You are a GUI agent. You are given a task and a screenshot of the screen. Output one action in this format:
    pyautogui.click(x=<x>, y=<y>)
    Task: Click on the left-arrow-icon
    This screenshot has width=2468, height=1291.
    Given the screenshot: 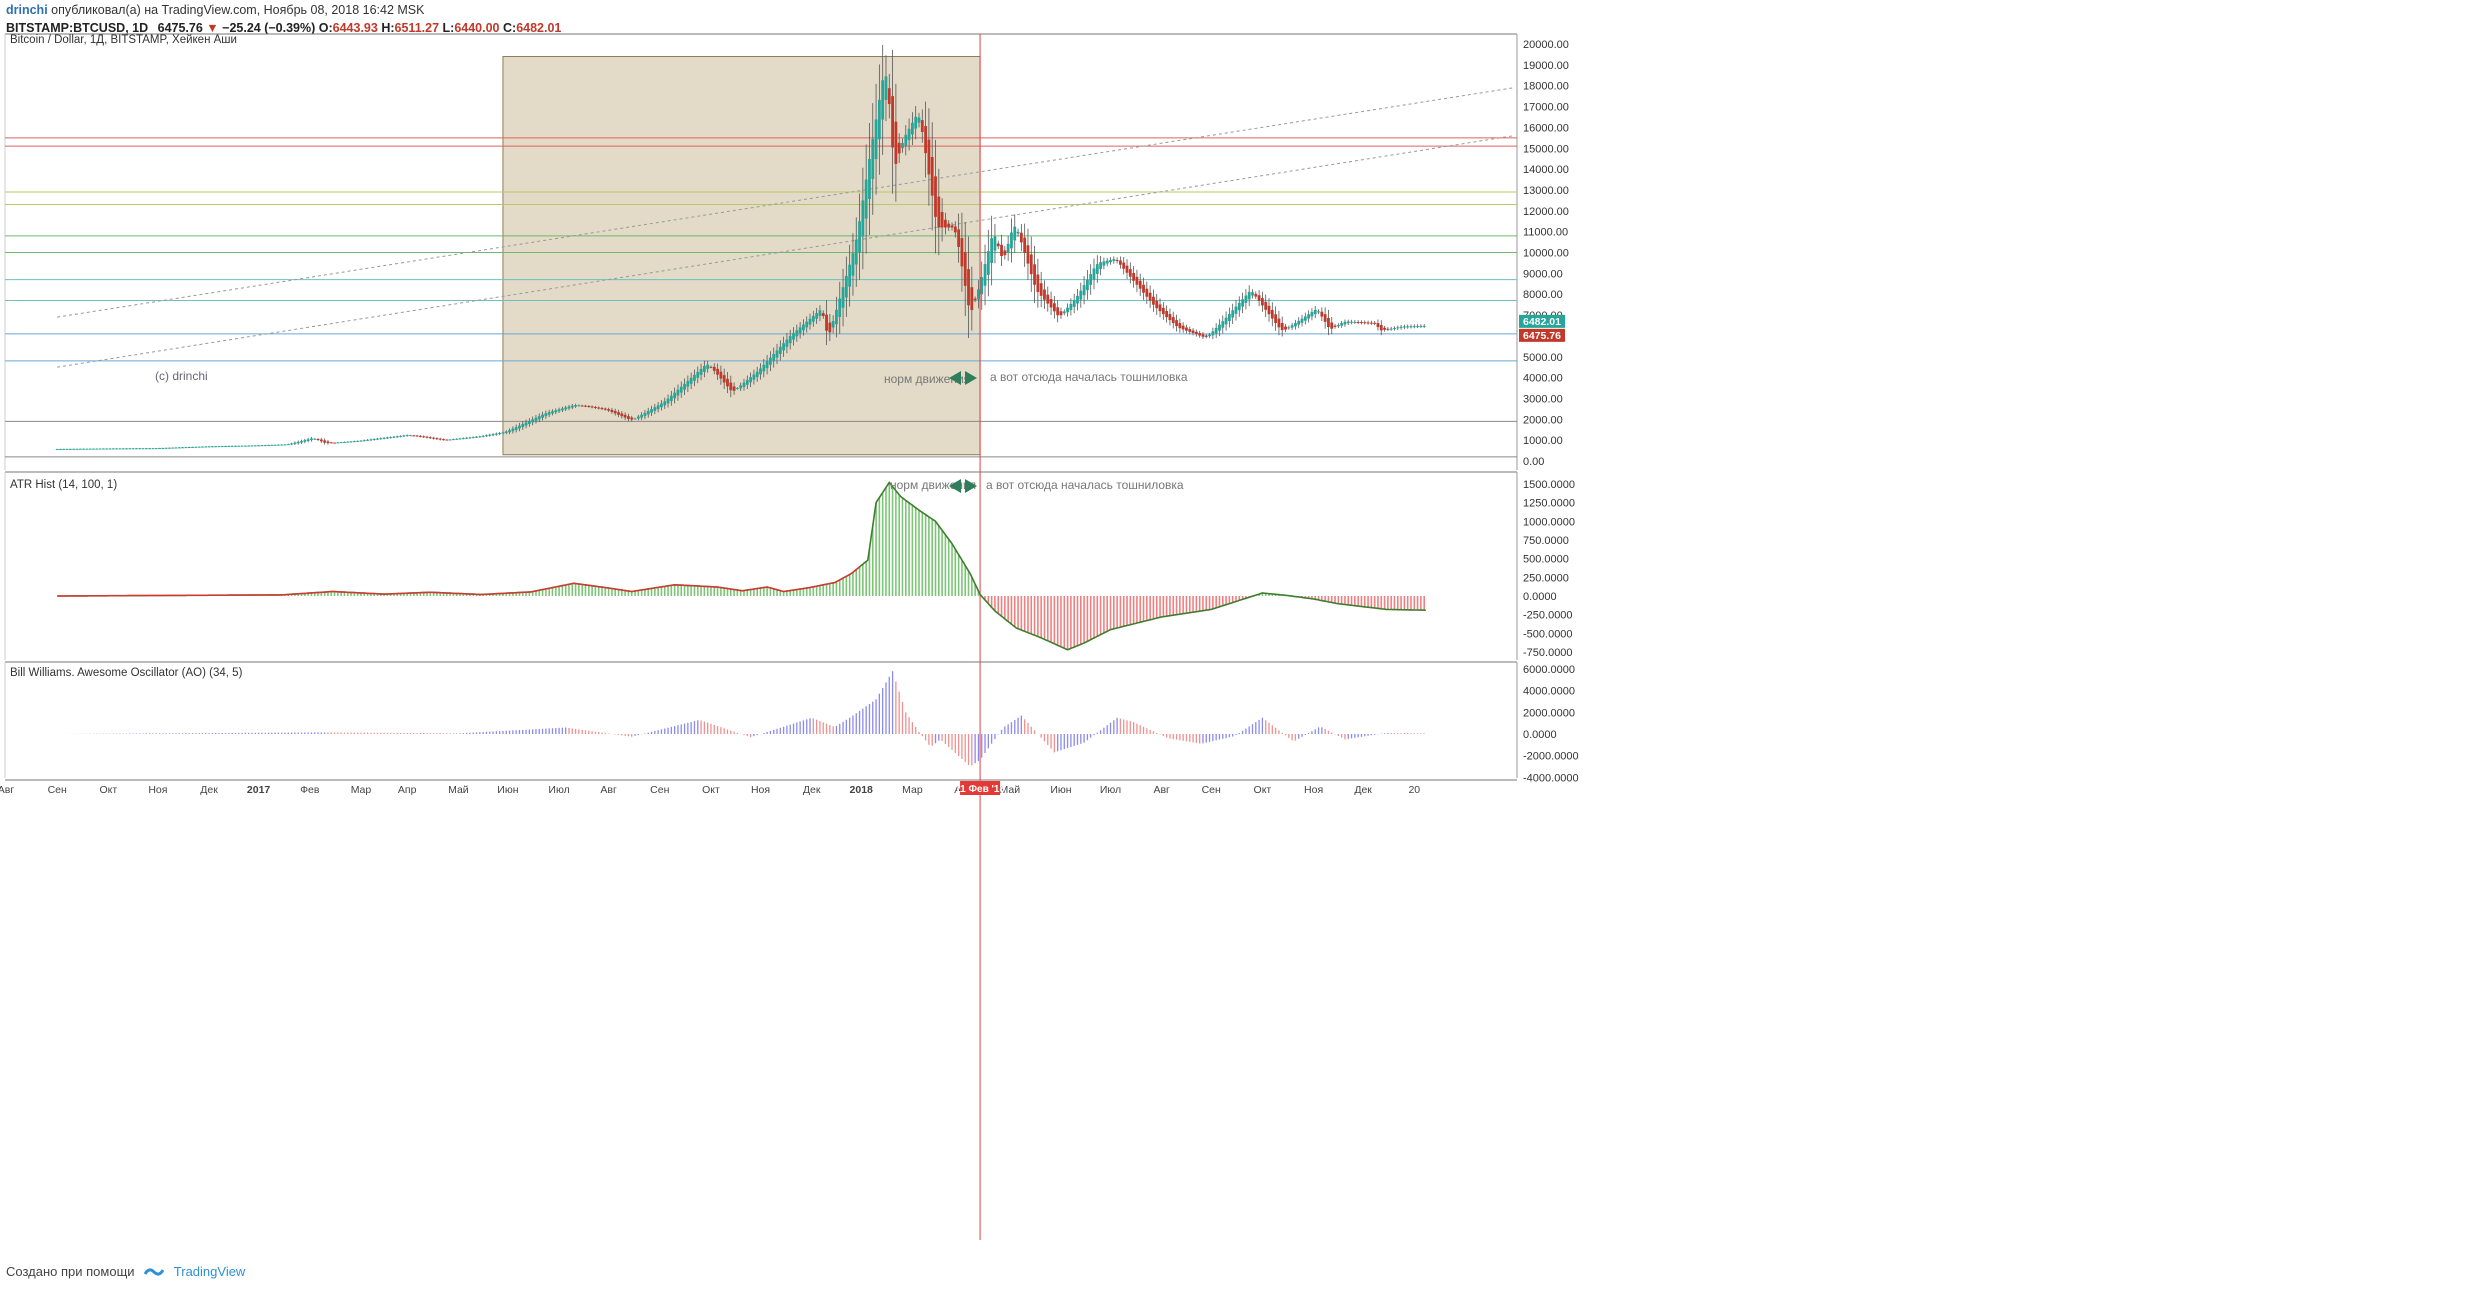 What is the action you would take?
    pyautogui.click(x=955, y=486)
    